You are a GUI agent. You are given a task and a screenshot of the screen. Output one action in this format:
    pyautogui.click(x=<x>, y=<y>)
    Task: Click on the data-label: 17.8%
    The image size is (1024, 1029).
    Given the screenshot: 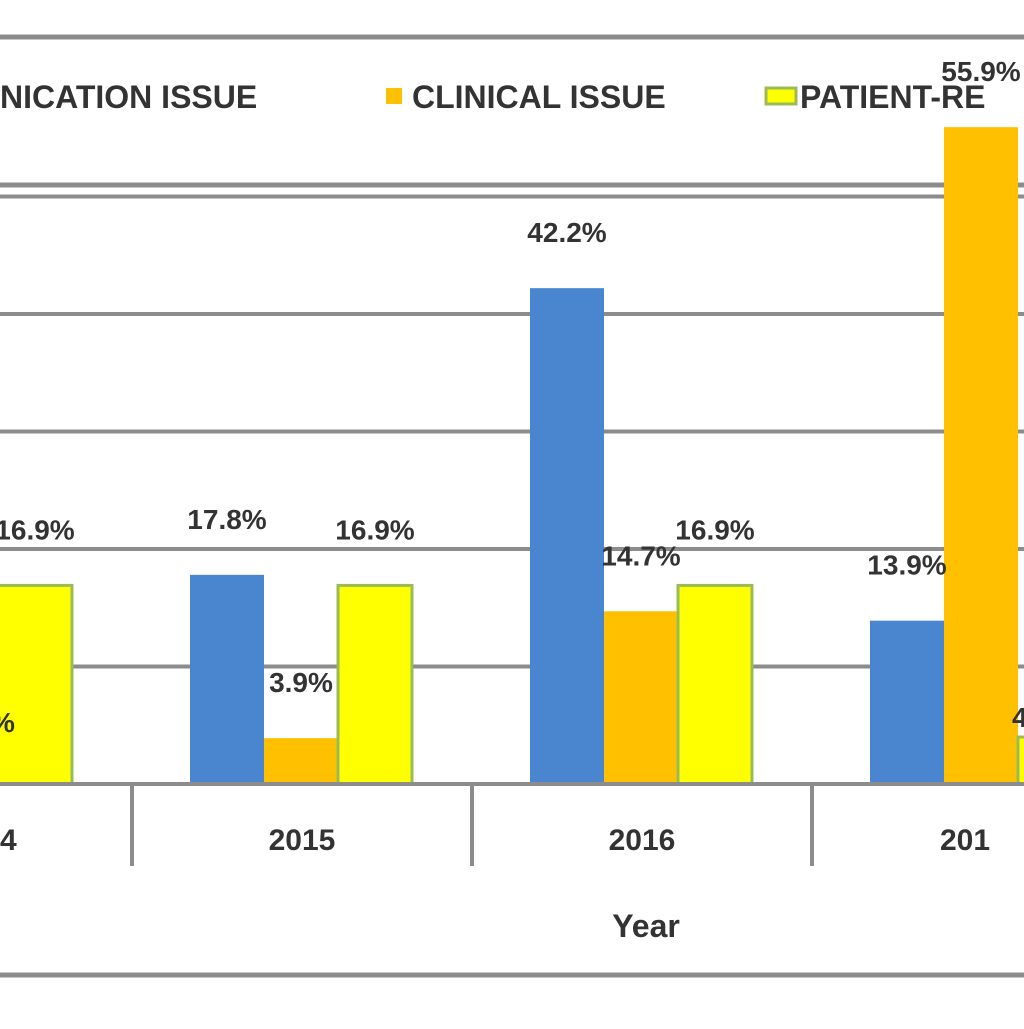 What is the action you would take?
    pyautogui.click(x=226, y=519)
    